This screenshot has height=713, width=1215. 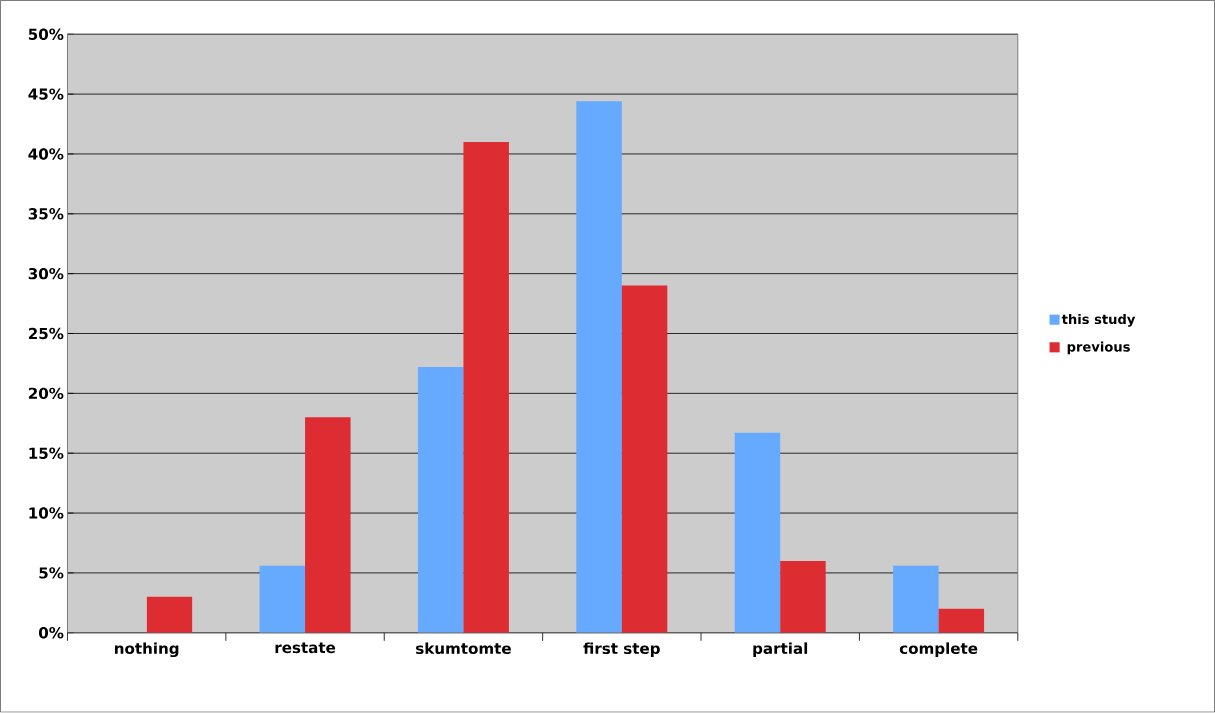 I want to click on y-tick-label: 5%, so click(x=51, y=573).